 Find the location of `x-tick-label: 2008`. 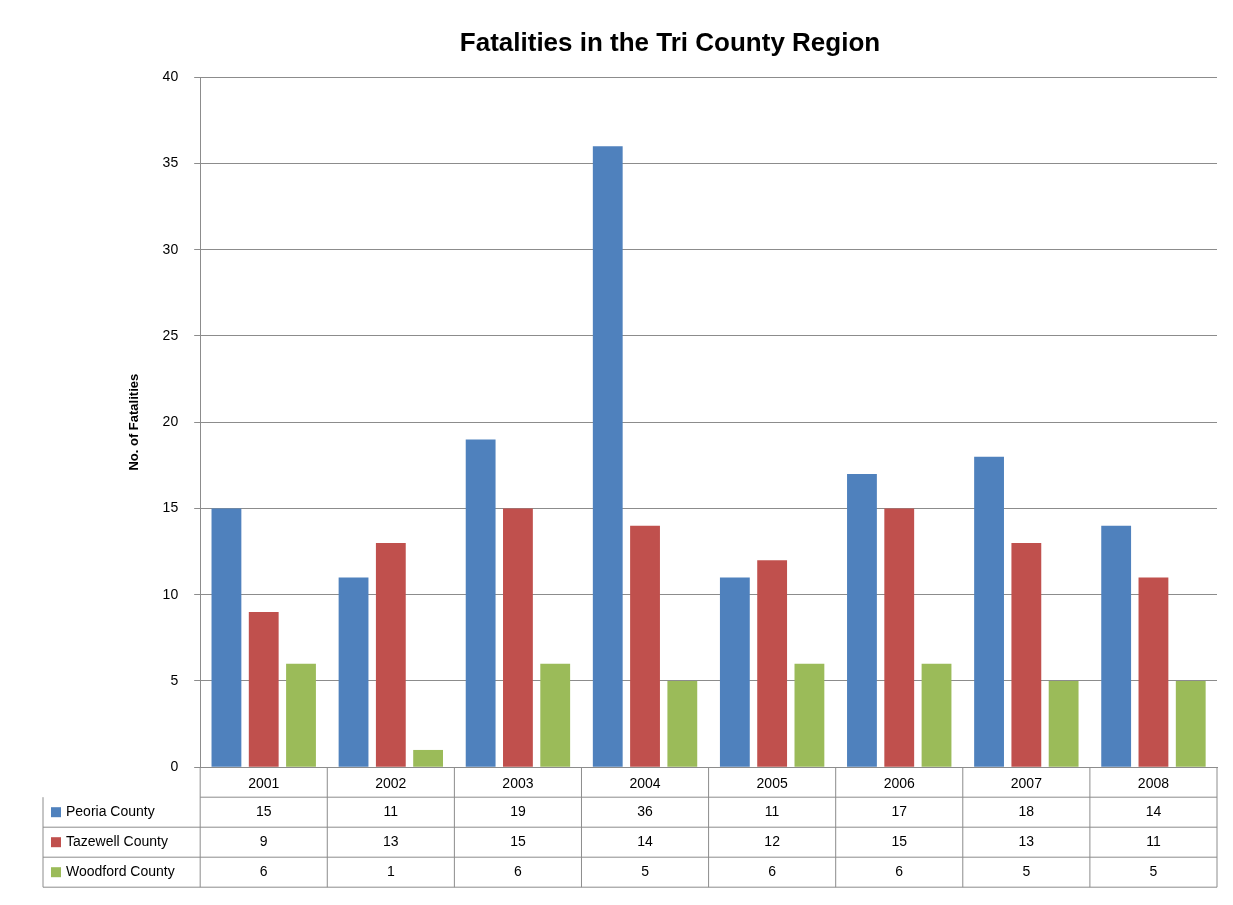

x-tick-label: 2008 is located at coordinates (1153, 783).